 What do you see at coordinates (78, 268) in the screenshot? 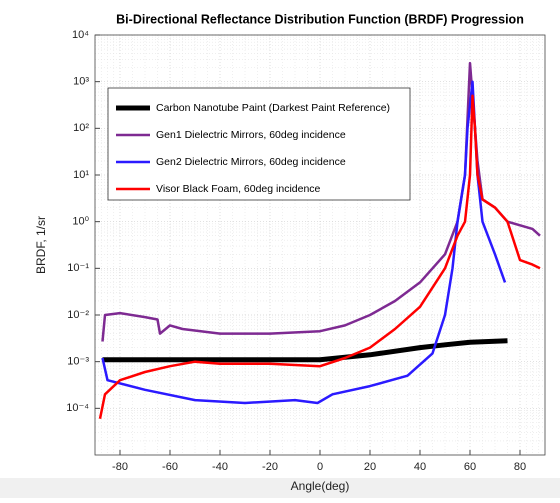
I see `y-tick-label: 10⁻¹` at bounding box center [78, 268].